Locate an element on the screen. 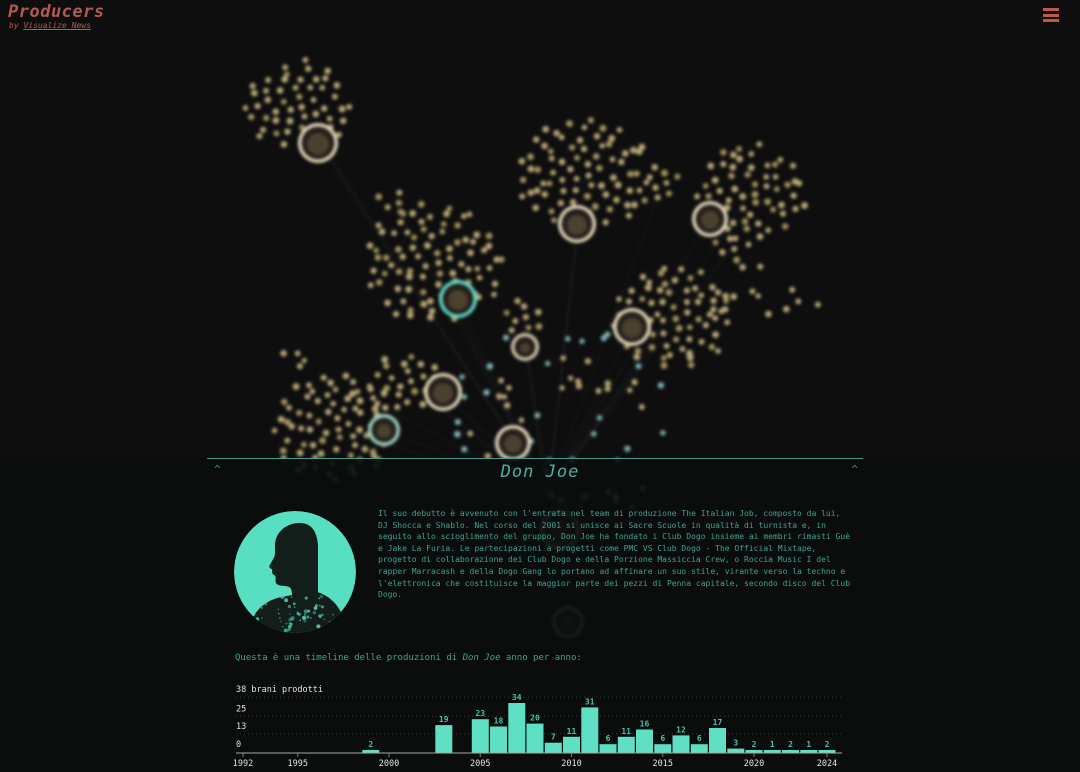 This screenshot has width=1080, height=772. bar-value-label: 20 is located at coordinates (535, 718).